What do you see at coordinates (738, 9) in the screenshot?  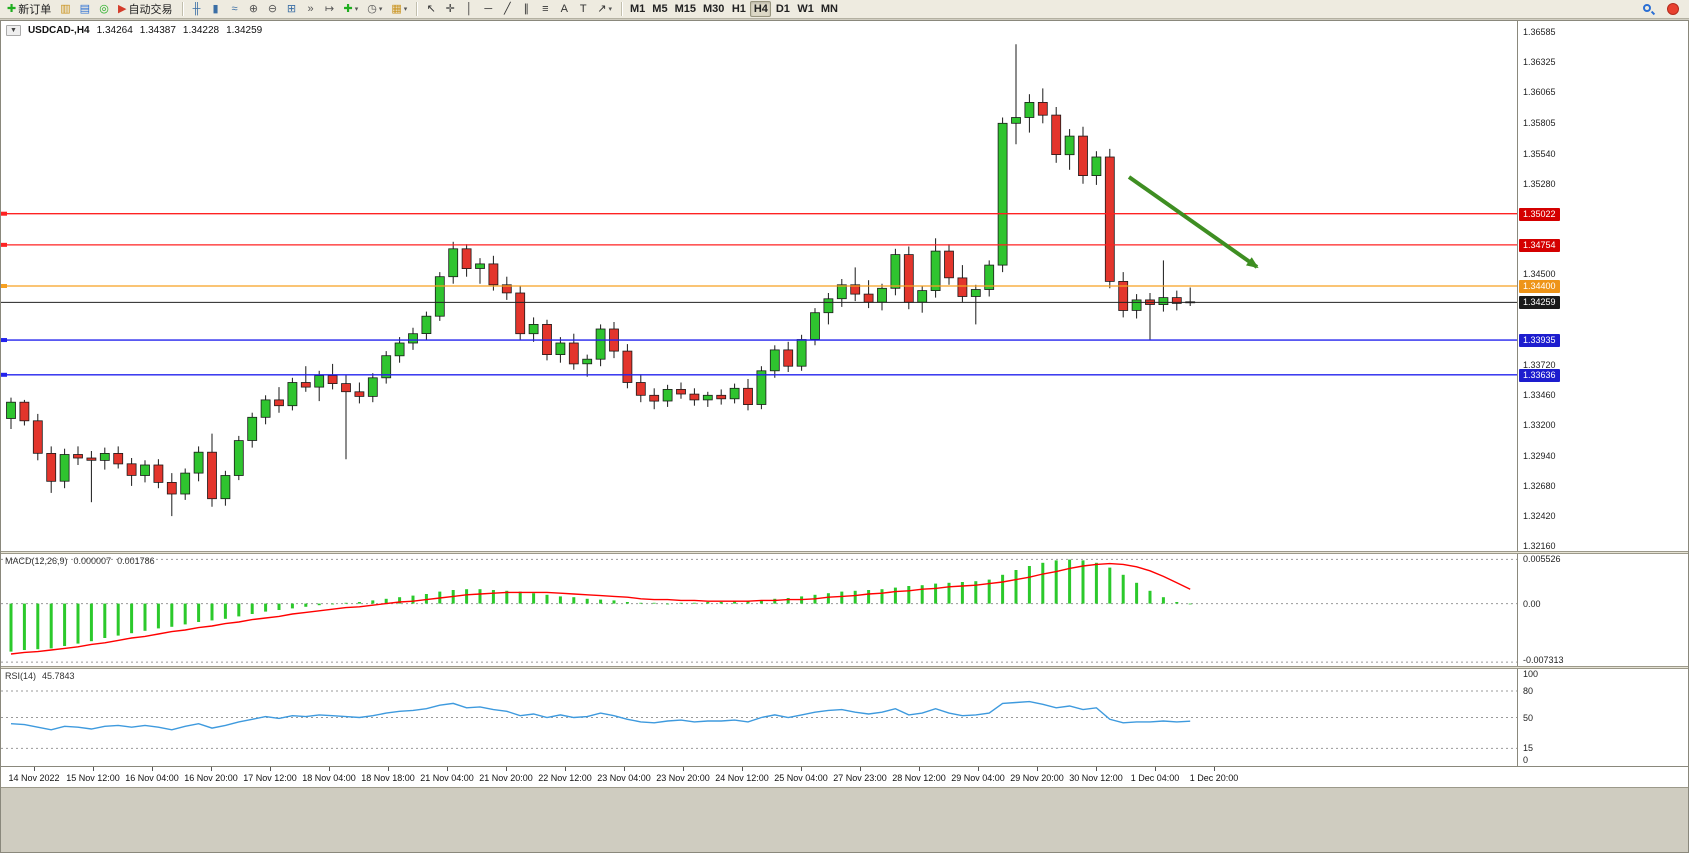 I see `timeframe-h1-button: H1` at bounding box center [738, 9].